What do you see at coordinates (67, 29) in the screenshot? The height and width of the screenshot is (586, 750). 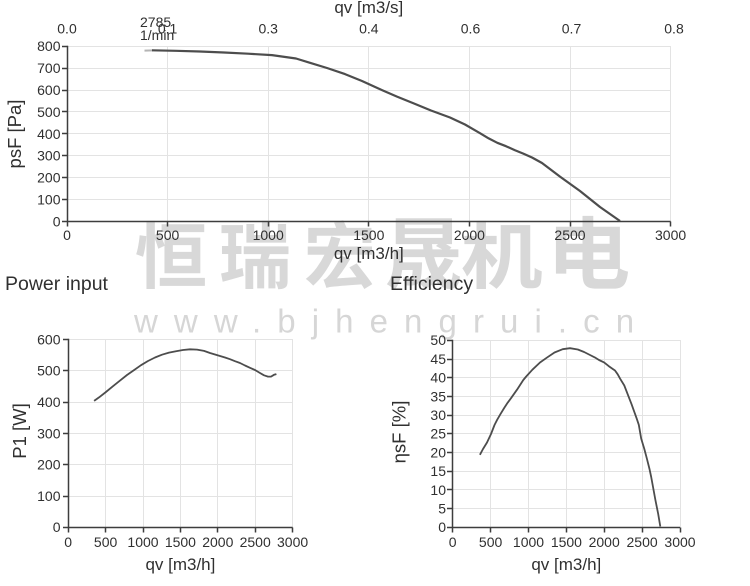 I see `svg-text: 0.0` at bounding box center [67, 29].